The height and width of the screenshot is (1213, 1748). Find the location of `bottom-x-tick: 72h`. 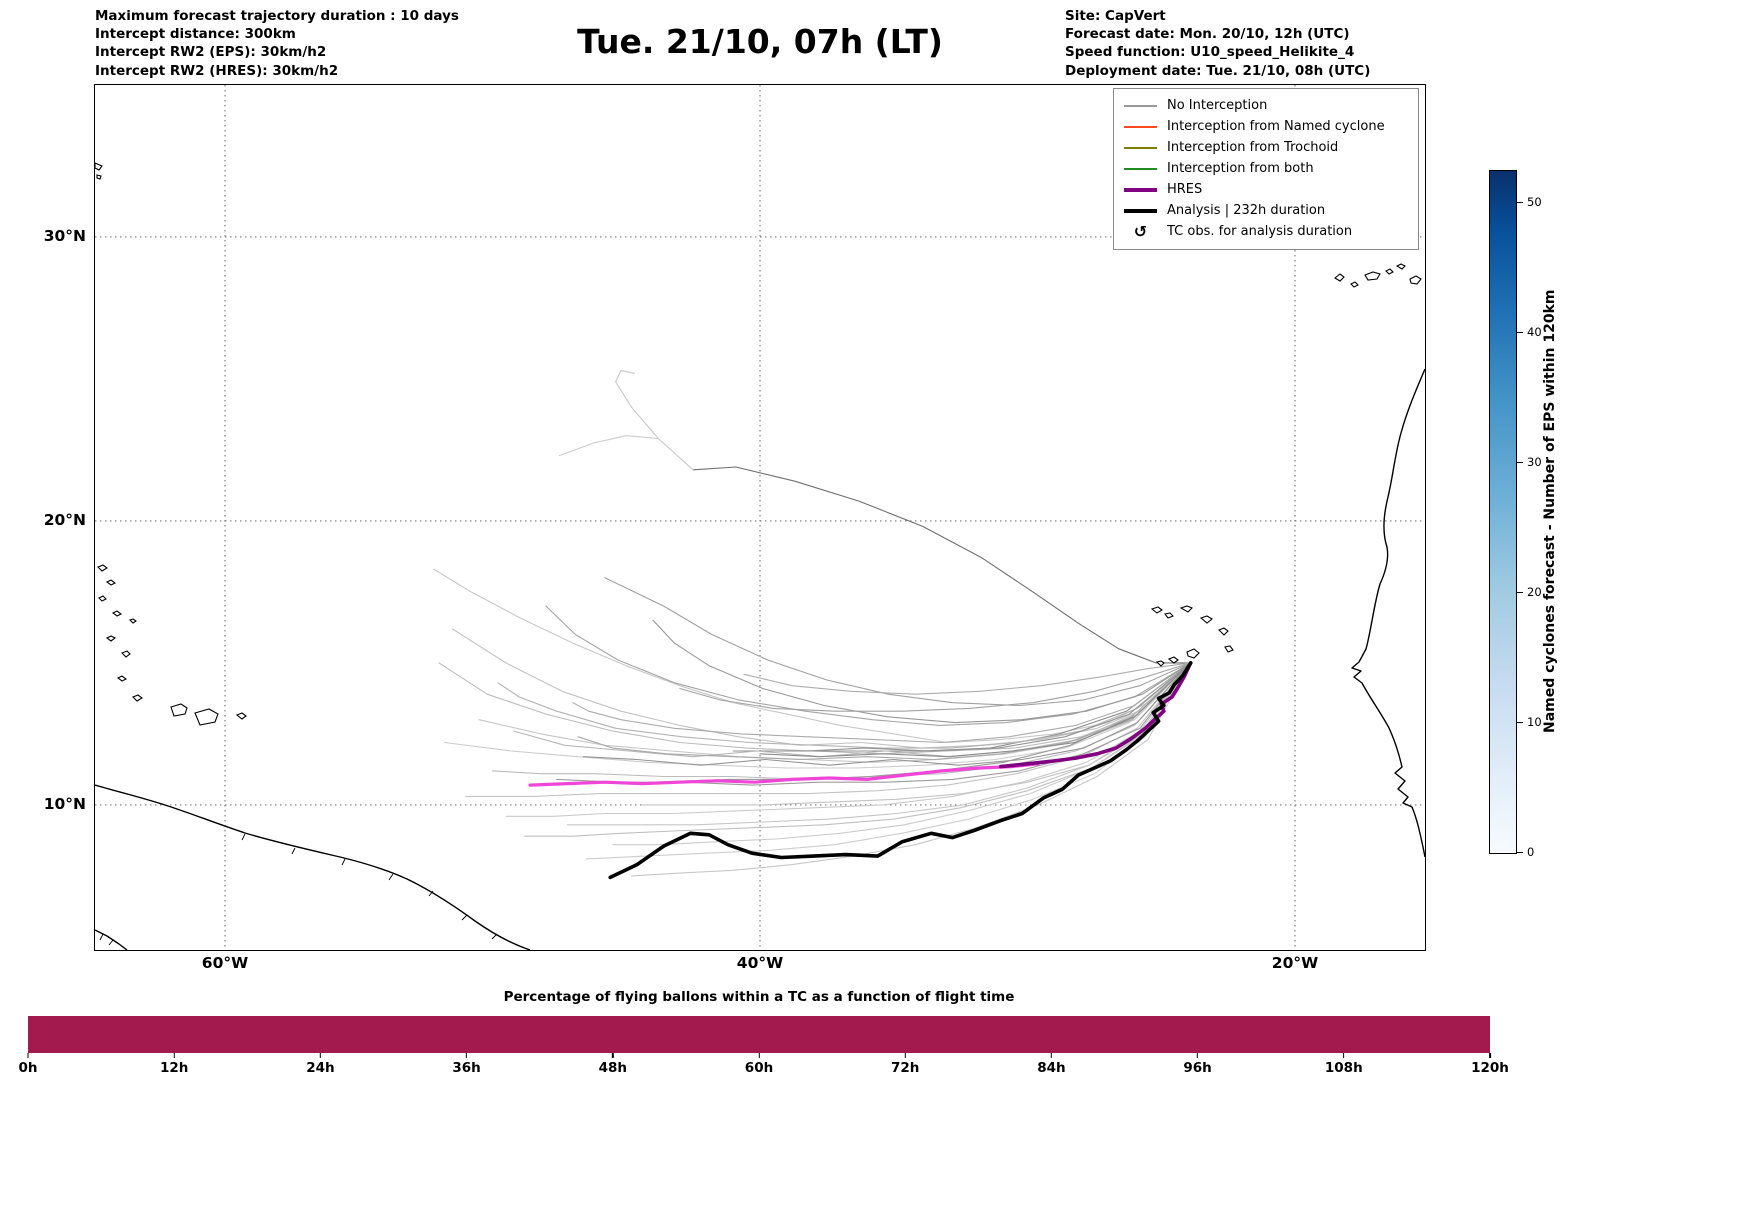

bottom-x-tick: 72h is located at coordinates (905, 1064).